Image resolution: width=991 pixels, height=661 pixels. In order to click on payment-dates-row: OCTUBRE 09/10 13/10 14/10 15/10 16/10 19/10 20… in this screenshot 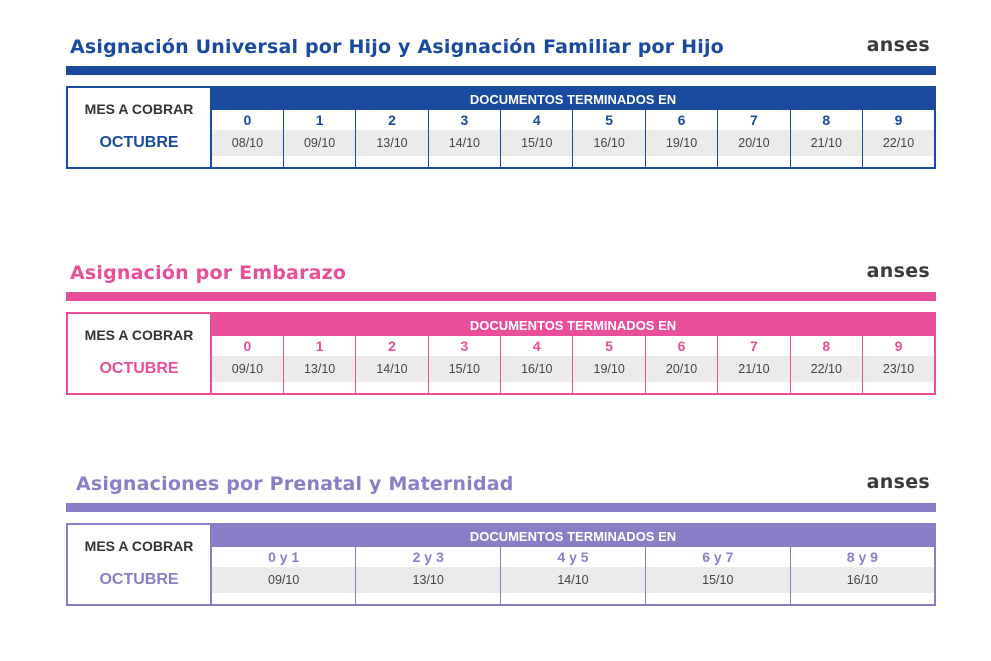, I will do `click(501, 369)`.